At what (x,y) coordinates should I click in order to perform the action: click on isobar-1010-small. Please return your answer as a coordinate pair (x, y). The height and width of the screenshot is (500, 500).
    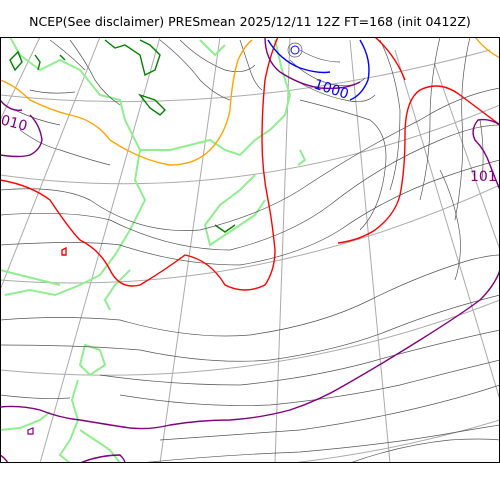
    Looking at the image, I should click on (30, 431).